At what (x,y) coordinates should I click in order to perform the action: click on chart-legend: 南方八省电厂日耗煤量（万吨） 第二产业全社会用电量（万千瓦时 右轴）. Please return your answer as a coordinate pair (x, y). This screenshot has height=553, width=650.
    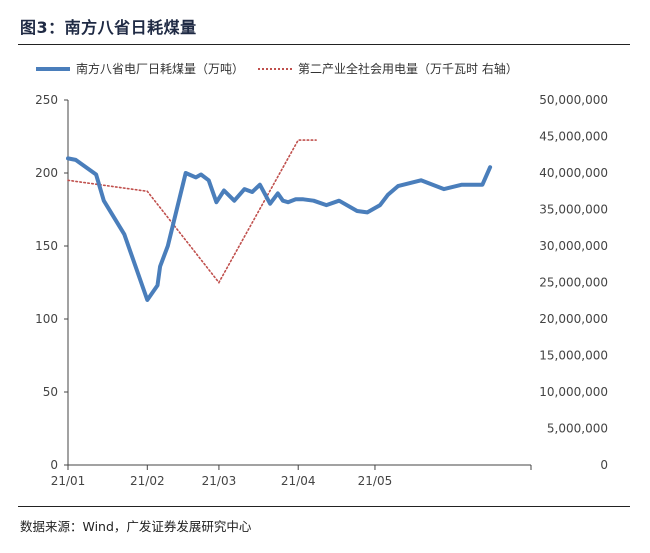
    Looking at the image, I should click on (284, 68).